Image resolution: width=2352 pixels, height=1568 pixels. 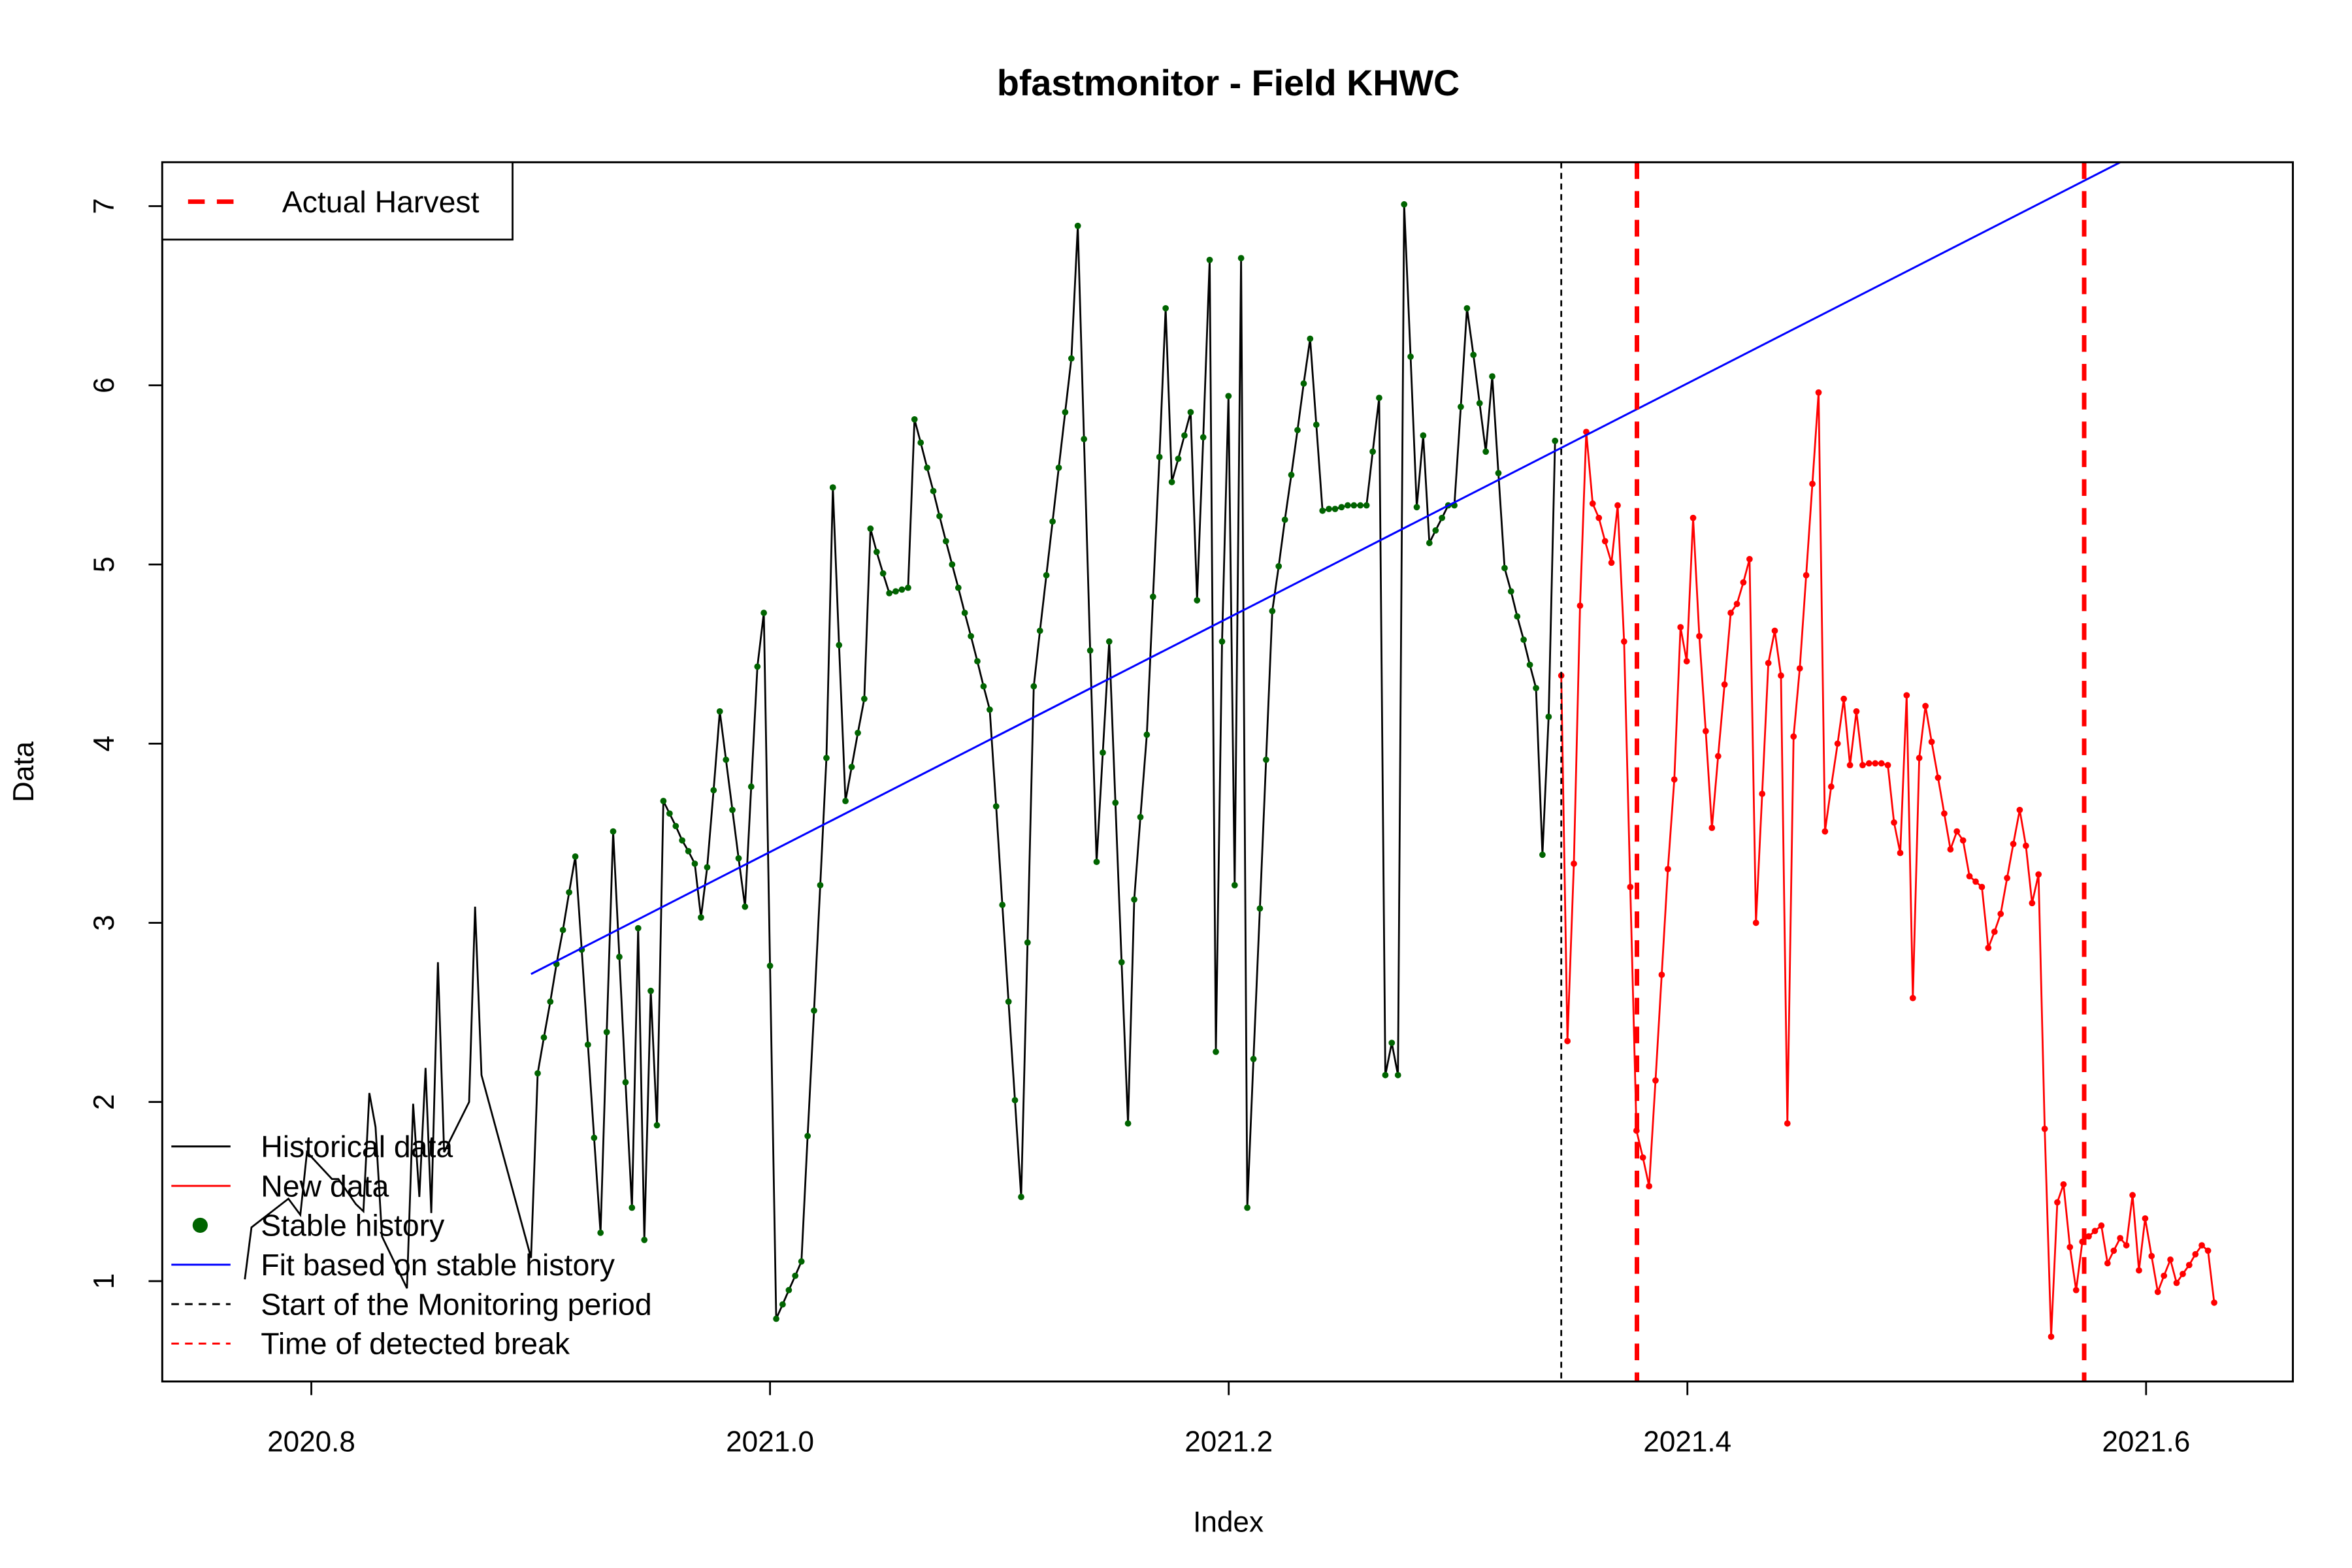 What do you see at coordinates (24, 771) in the screenshot?
I see `y-axis-label: Data` at bounding box center [24, 771].